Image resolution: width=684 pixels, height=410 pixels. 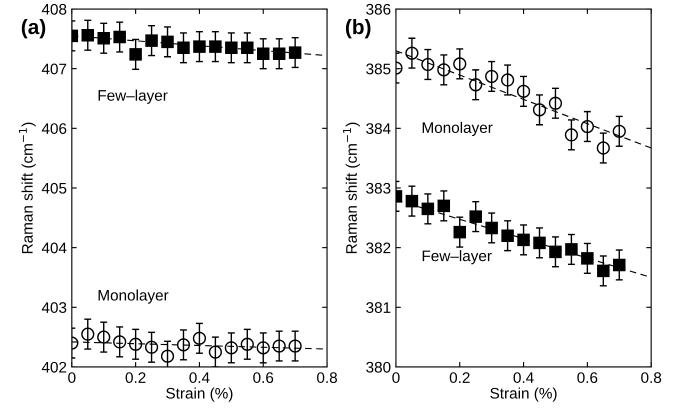 I want to click on y-tick-label: 402, so click(x=54, y=367).